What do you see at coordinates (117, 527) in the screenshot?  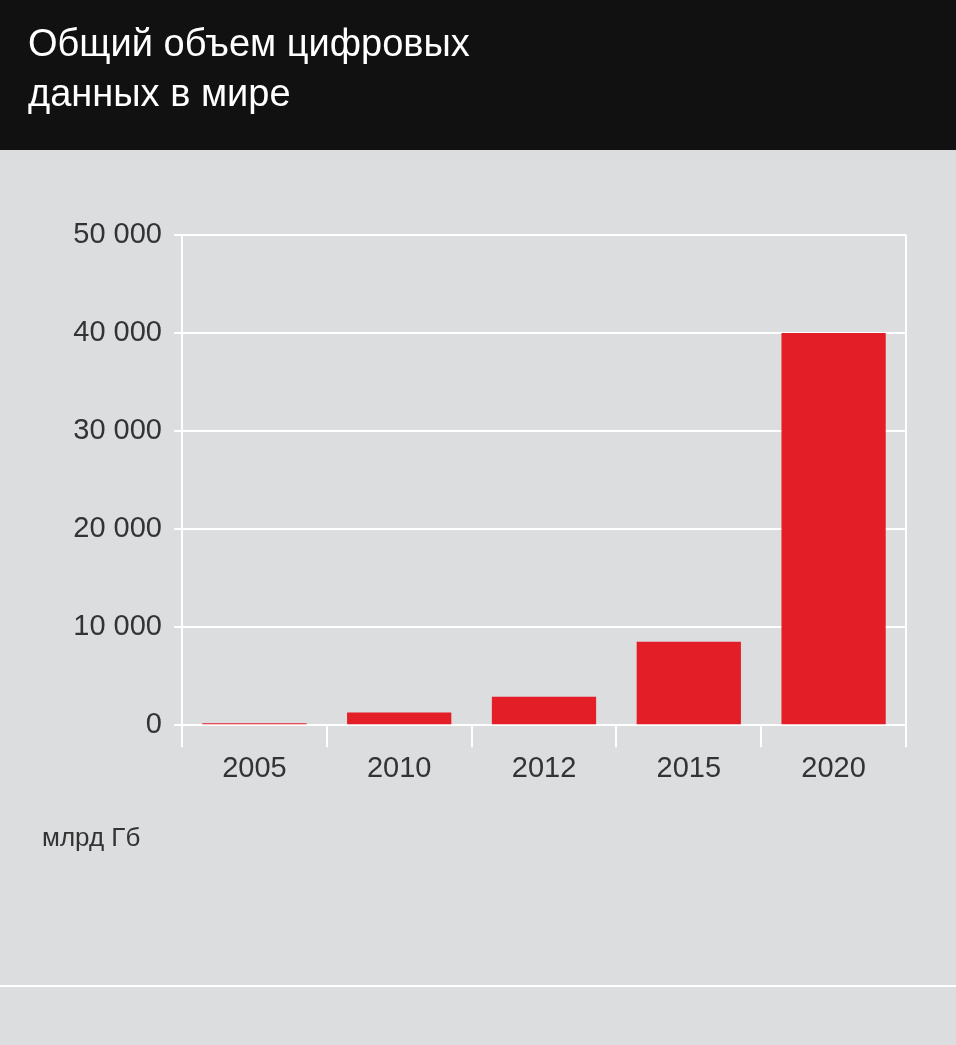 I see `y-tick-label: 20 000` at bounding box center [117, 527].